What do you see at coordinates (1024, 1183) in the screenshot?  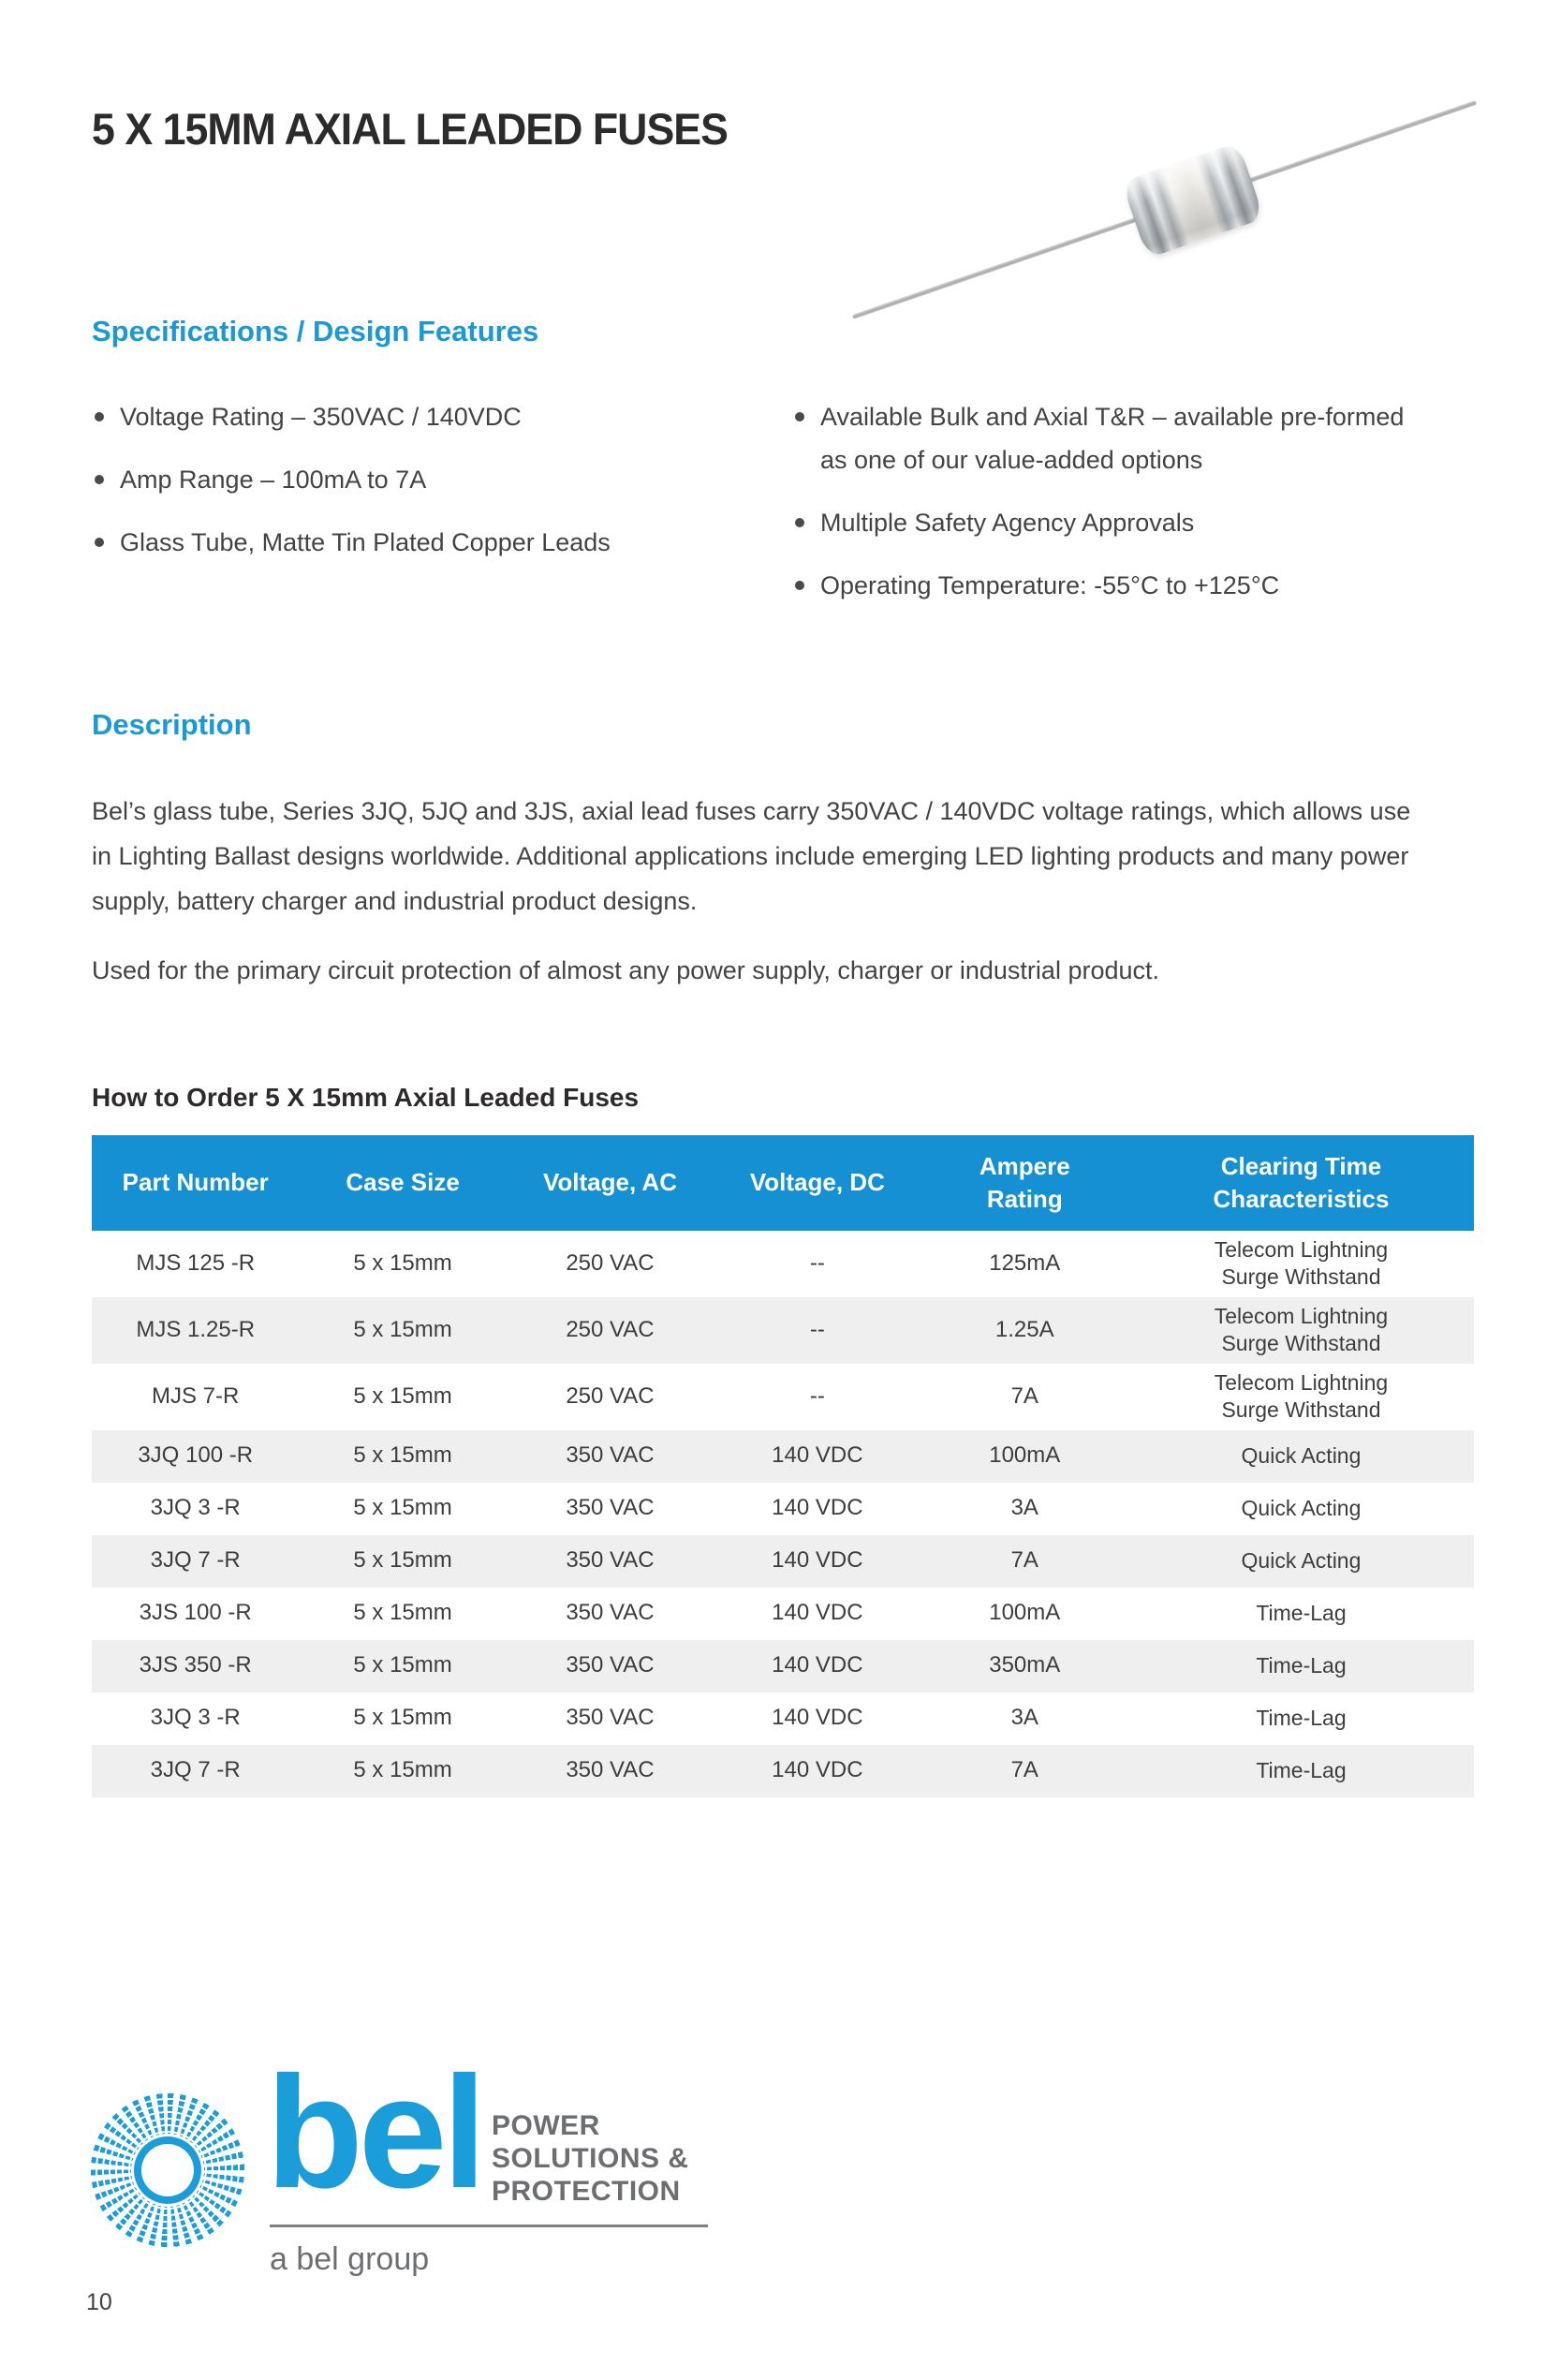 I see `column-header-ampere-rating: Ampere Rating` at bounding box center [1024, 1183].